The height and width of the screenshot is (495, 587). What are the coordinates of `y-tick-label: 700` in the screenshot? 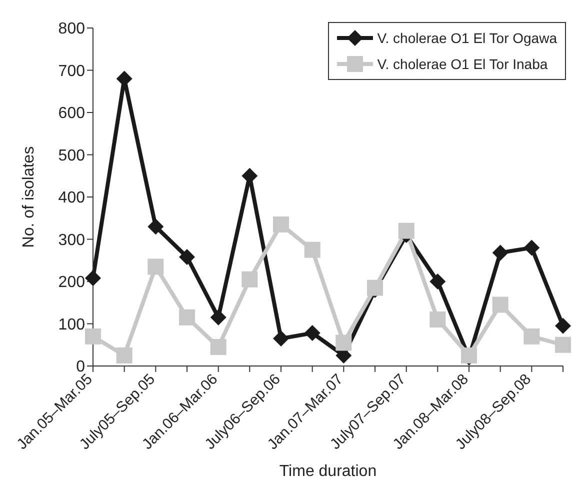 It's located at (72, 71).